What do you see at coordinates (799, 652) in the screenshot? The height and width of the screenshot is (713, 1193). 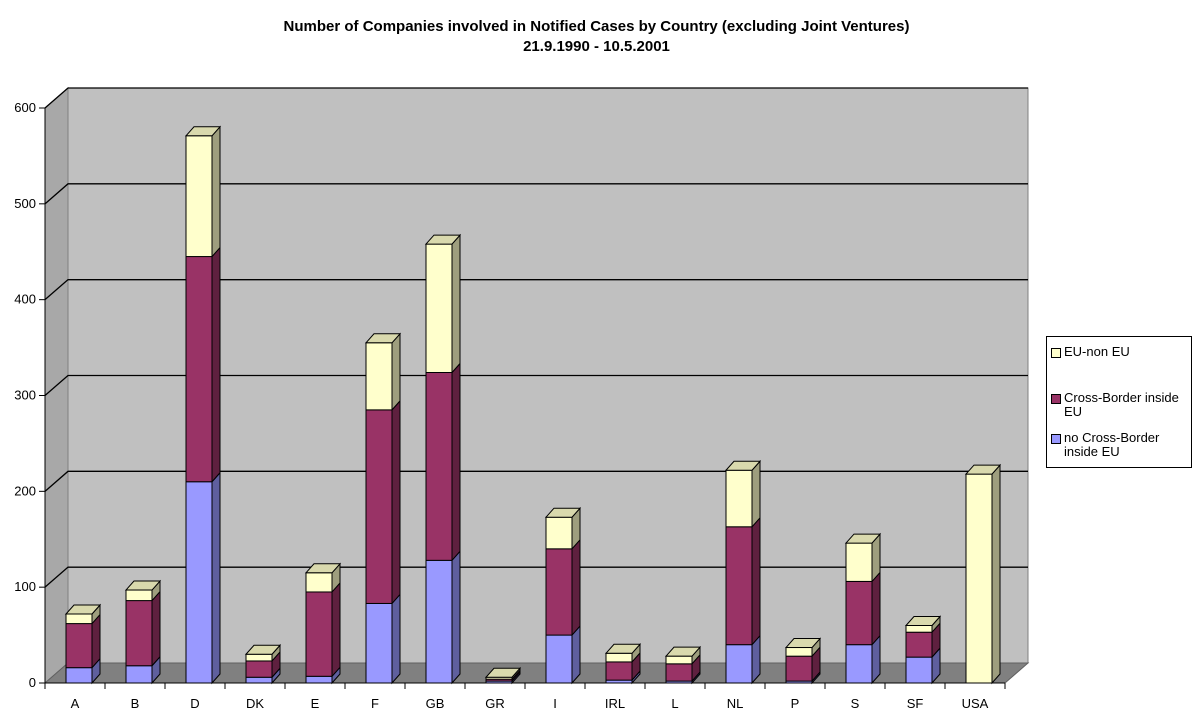 I see `bar-p-eu-non-eu` at bounding box center [799, 652].